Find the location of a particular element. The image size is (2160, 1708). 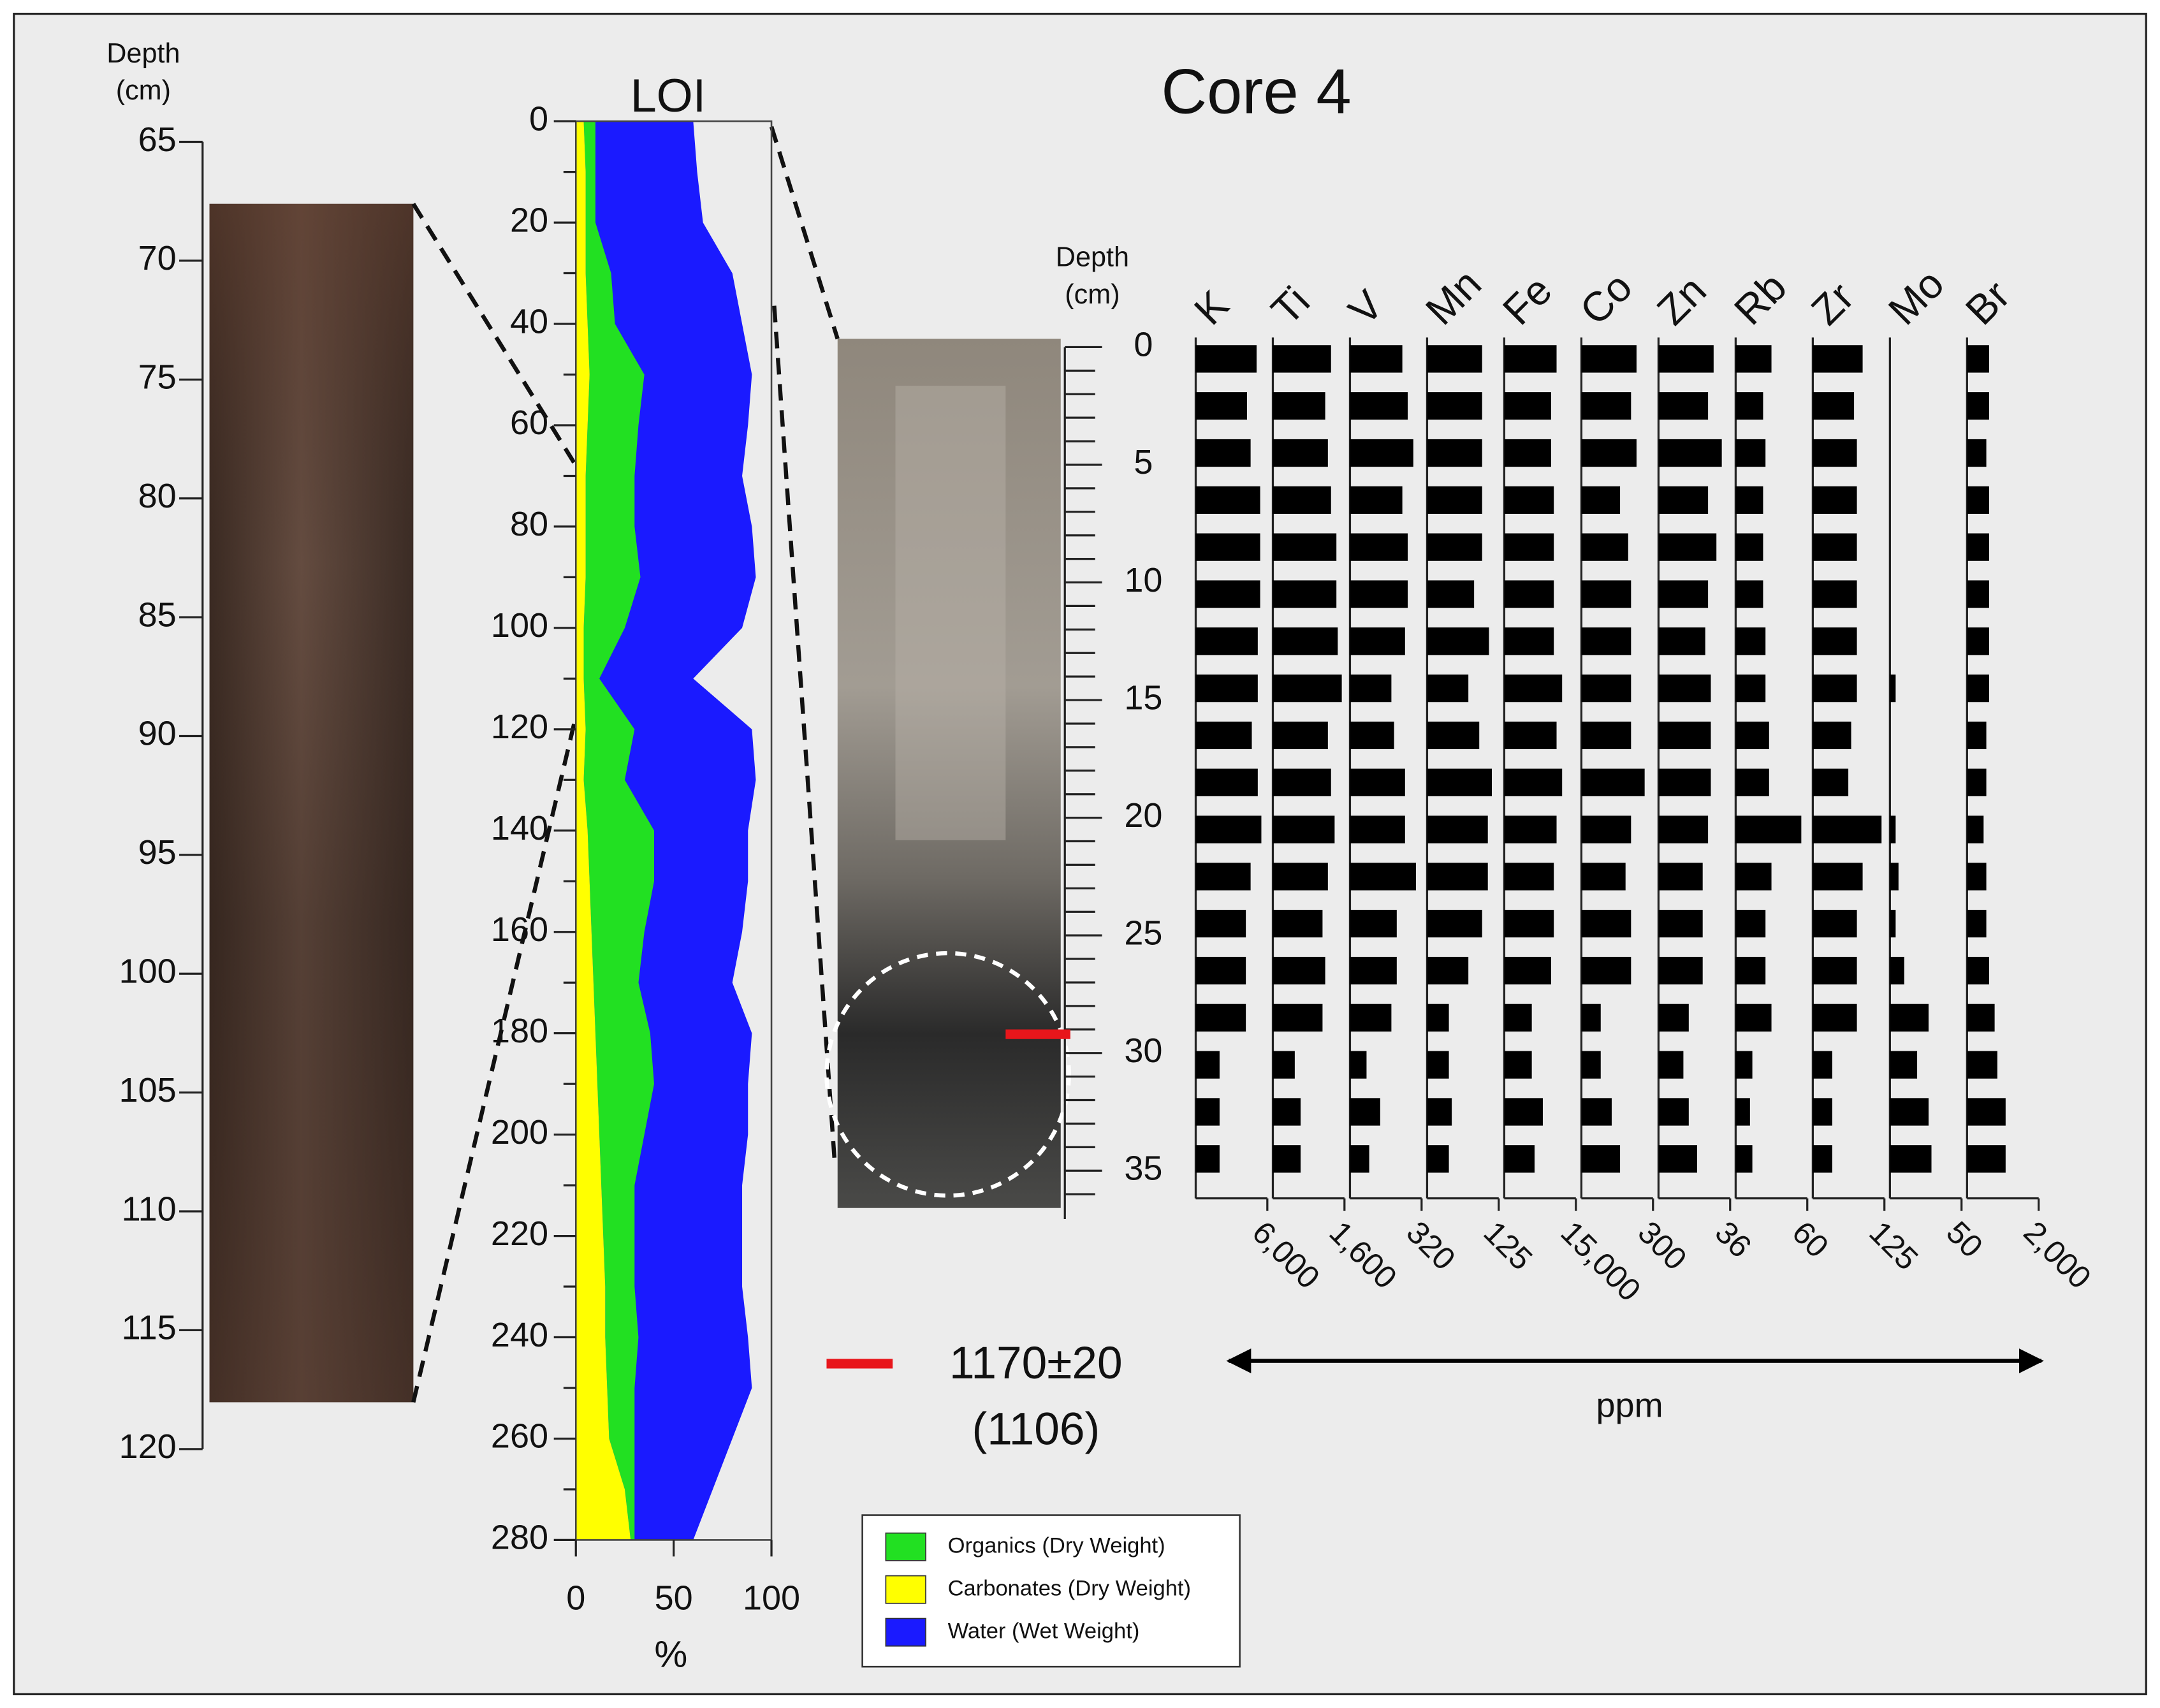

x-tick-label: 50 is located at coordinates (674, 1598).